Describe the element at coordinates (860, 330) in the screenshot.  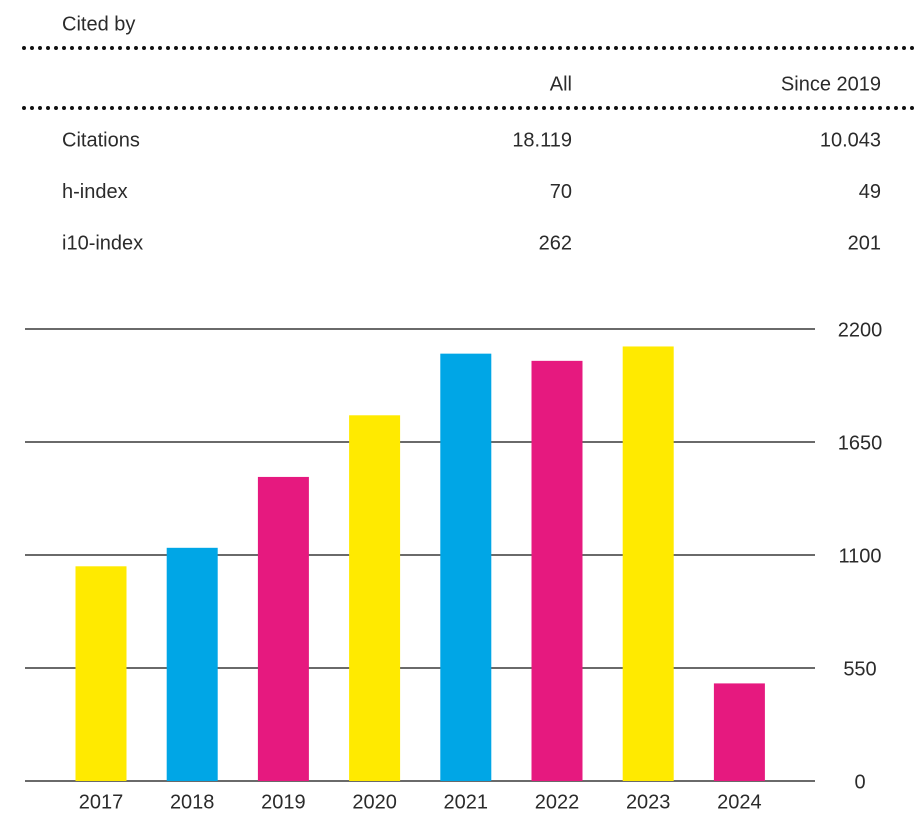
I see `y-tick-label: 2200` at that location.